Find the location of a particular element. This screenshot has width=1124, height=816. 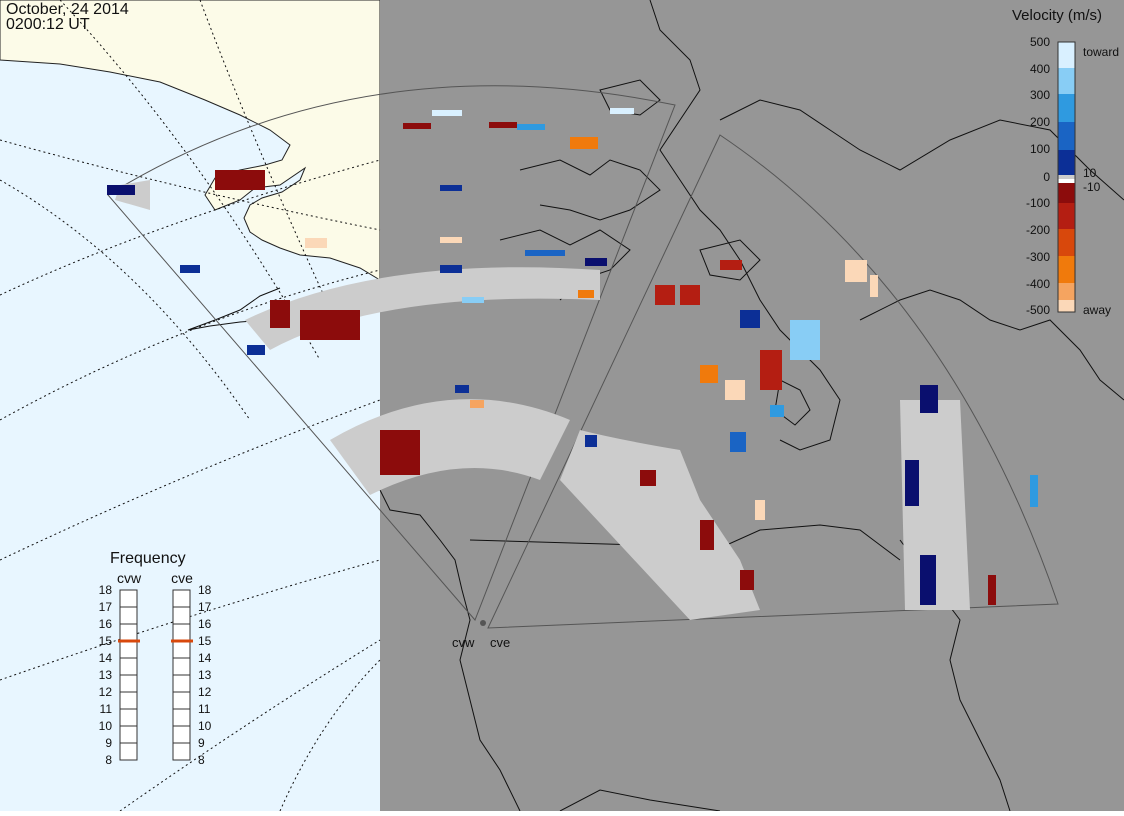

cvw-tick-10: 10 is located at coordinates (106, 726).